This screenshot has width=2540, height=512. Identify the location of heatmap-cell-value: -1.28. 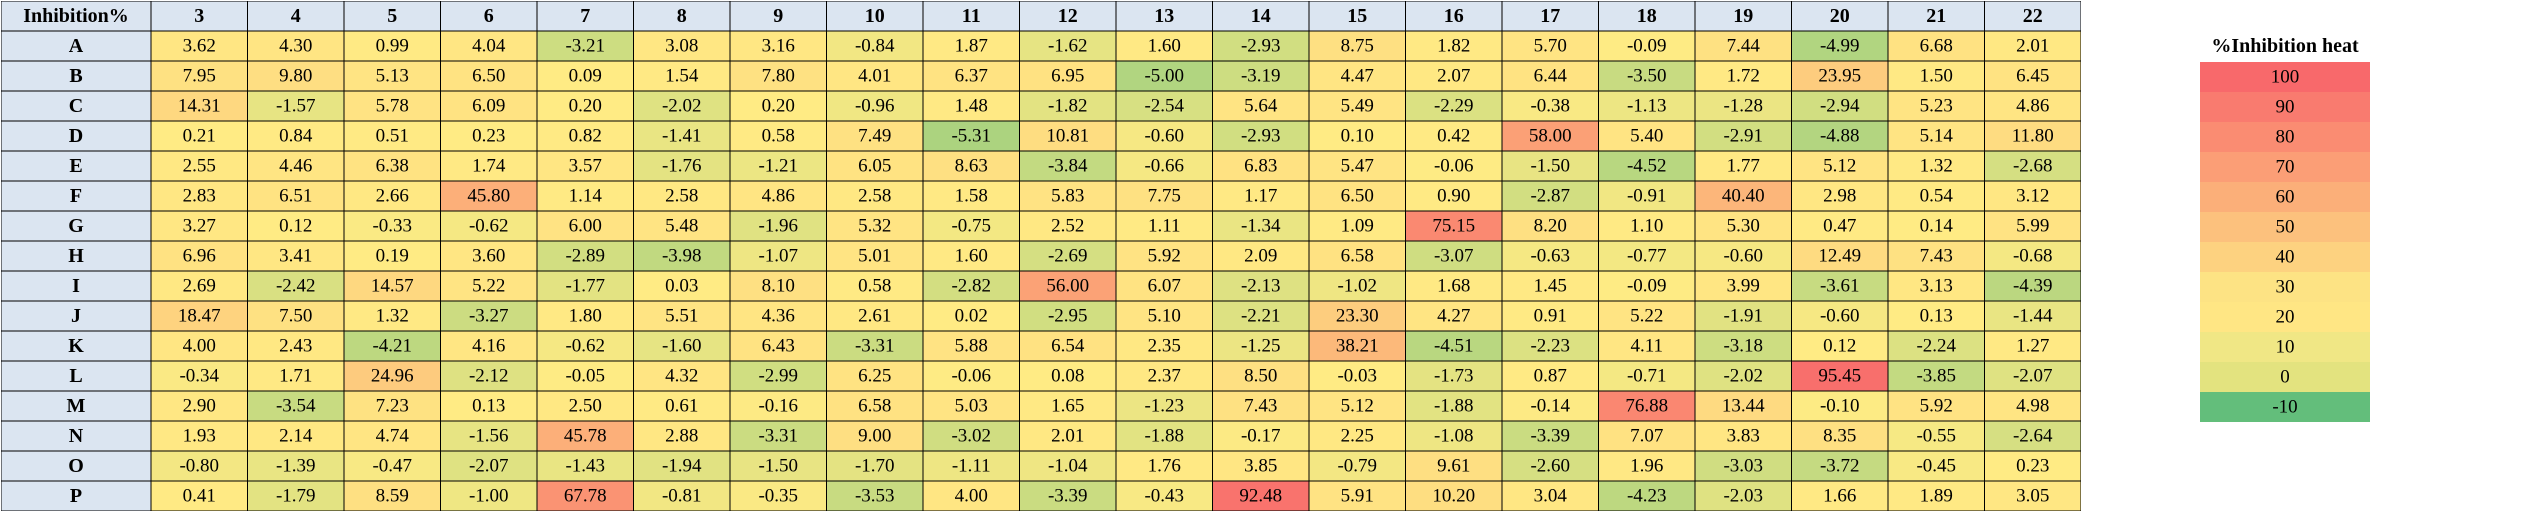
(1743, 106).